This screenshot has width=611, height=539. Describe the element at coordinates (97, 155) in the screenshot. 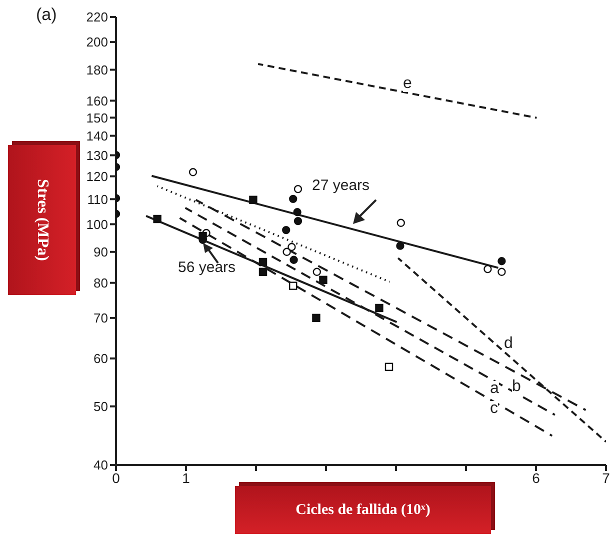

I see `y-tick-label: 130` at that location.